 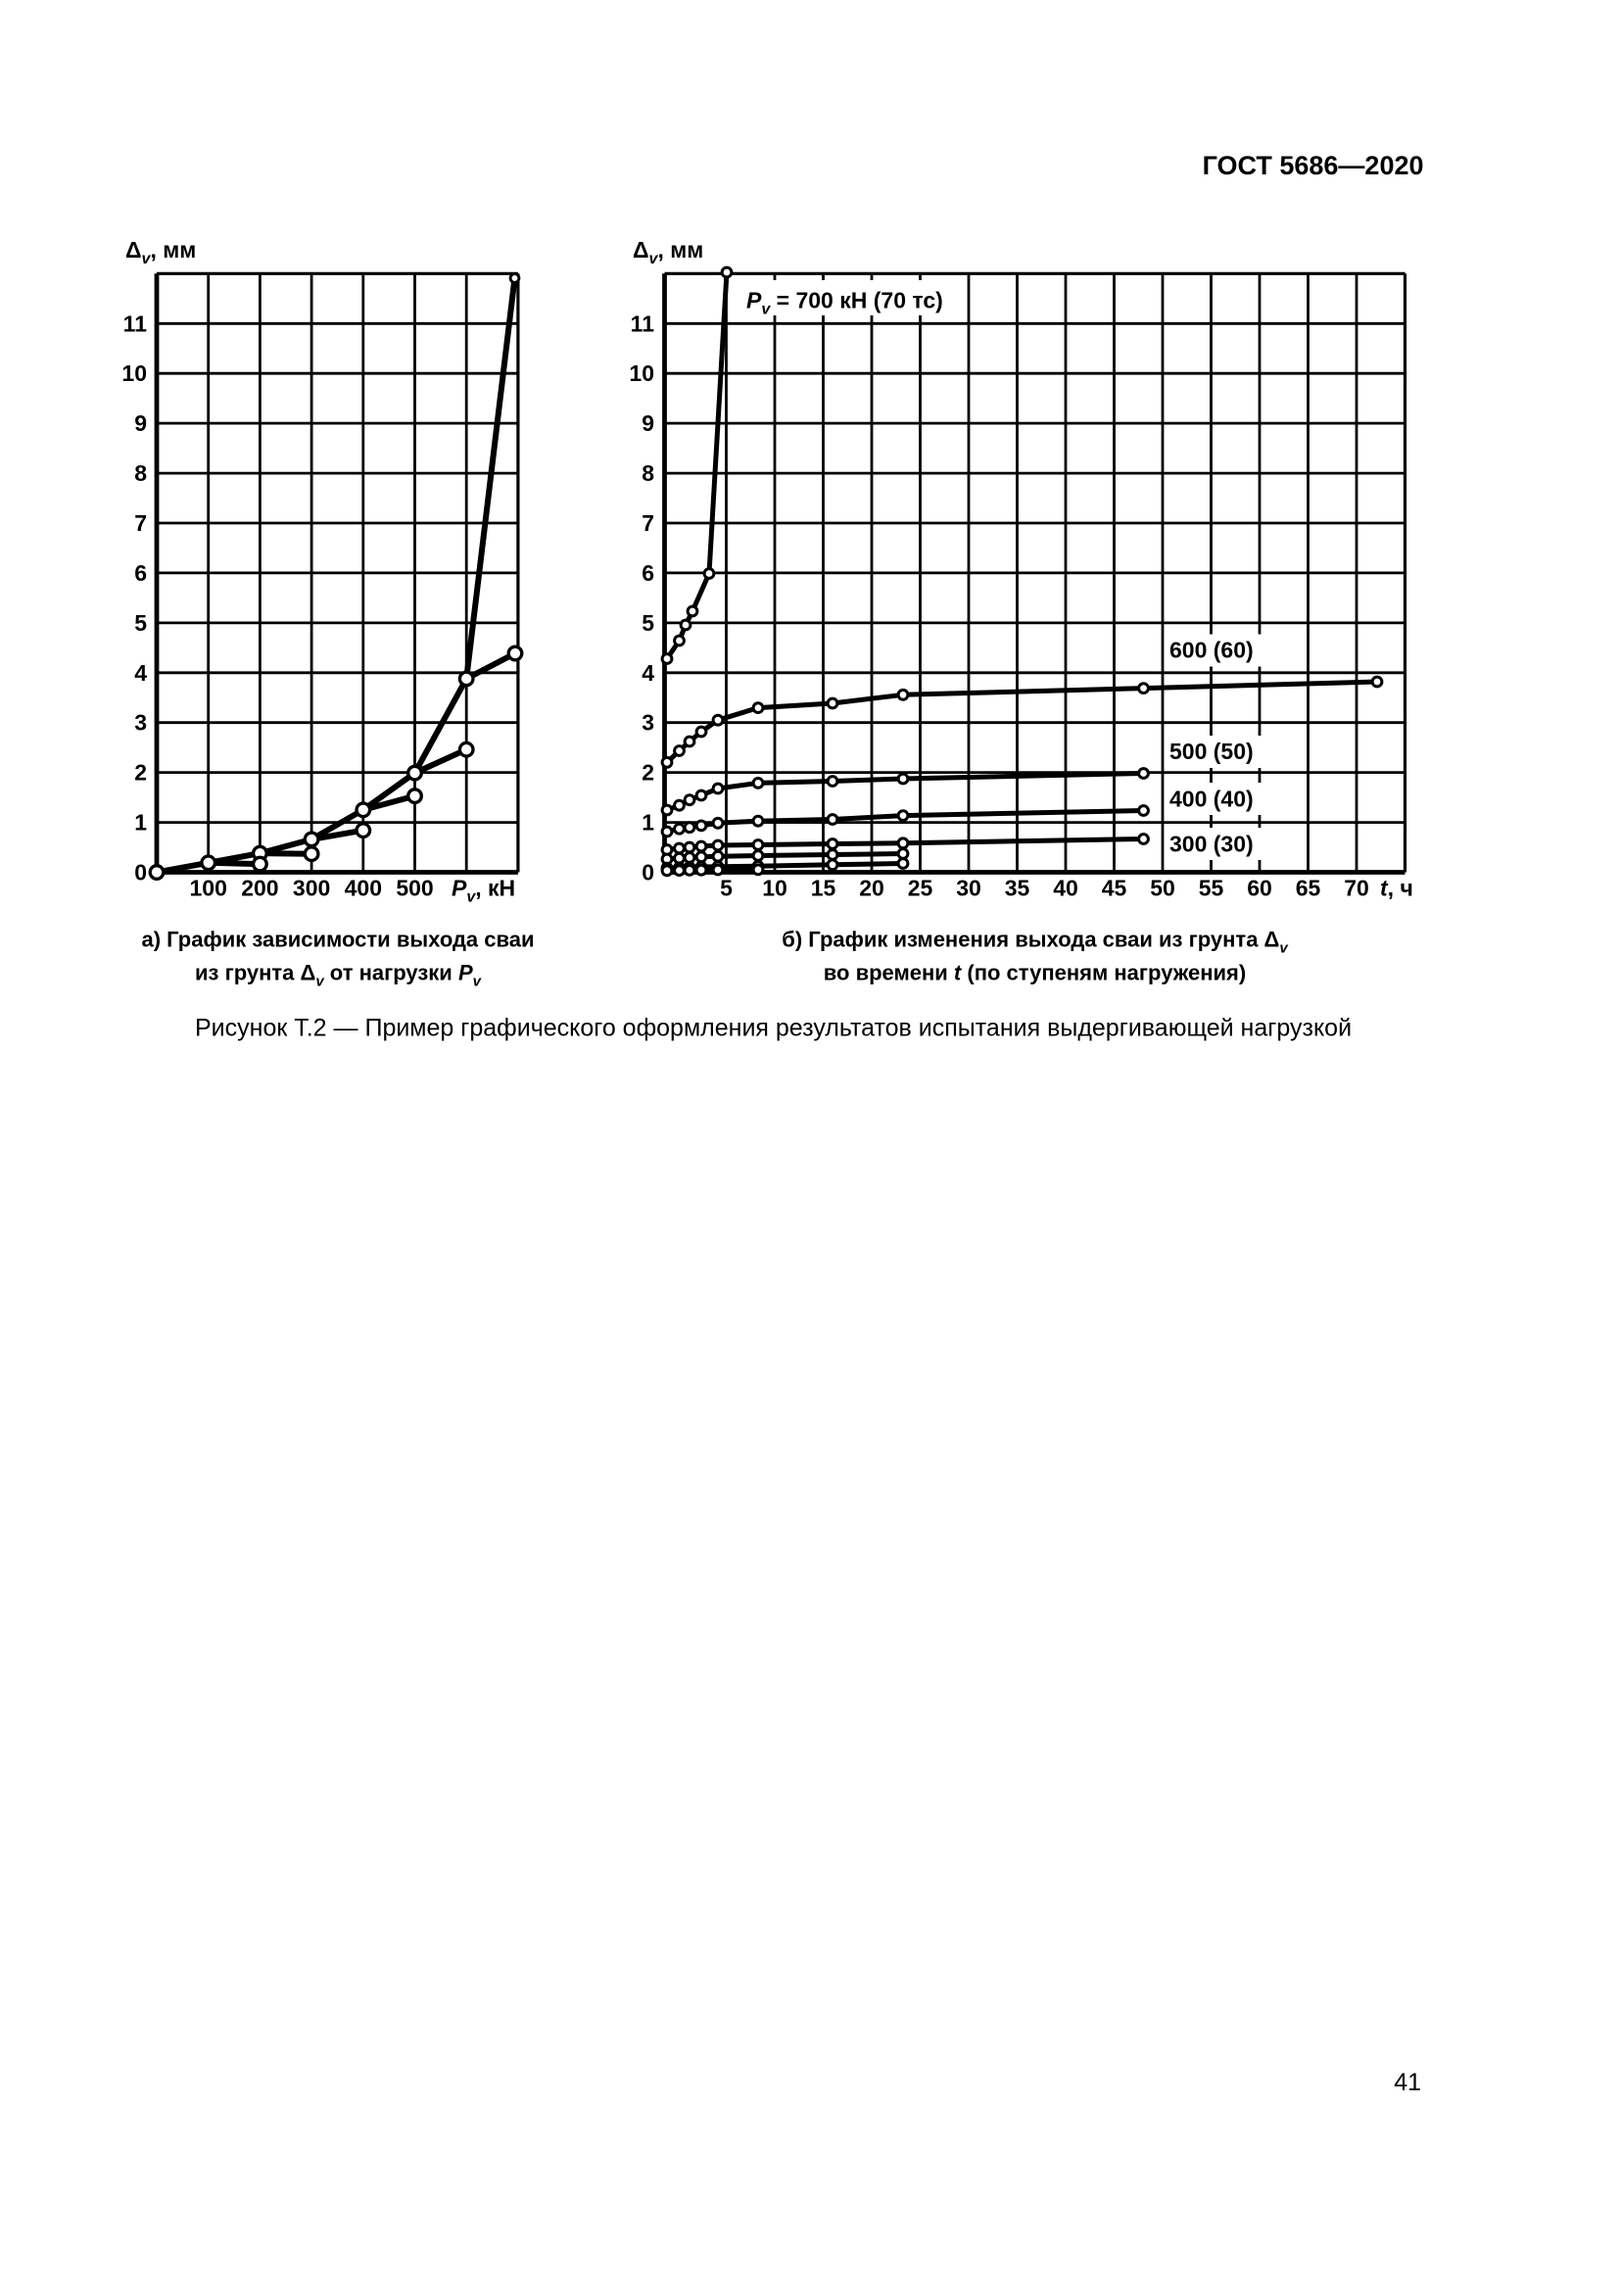 I want to click on svg-text: 15, so click(x=824, y=888).